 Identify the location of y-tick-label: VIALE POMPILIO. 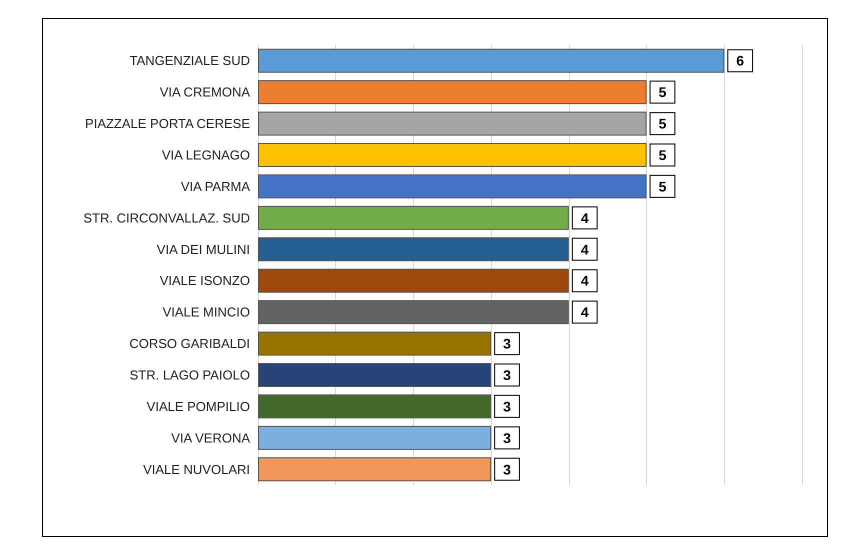
(198, 406).